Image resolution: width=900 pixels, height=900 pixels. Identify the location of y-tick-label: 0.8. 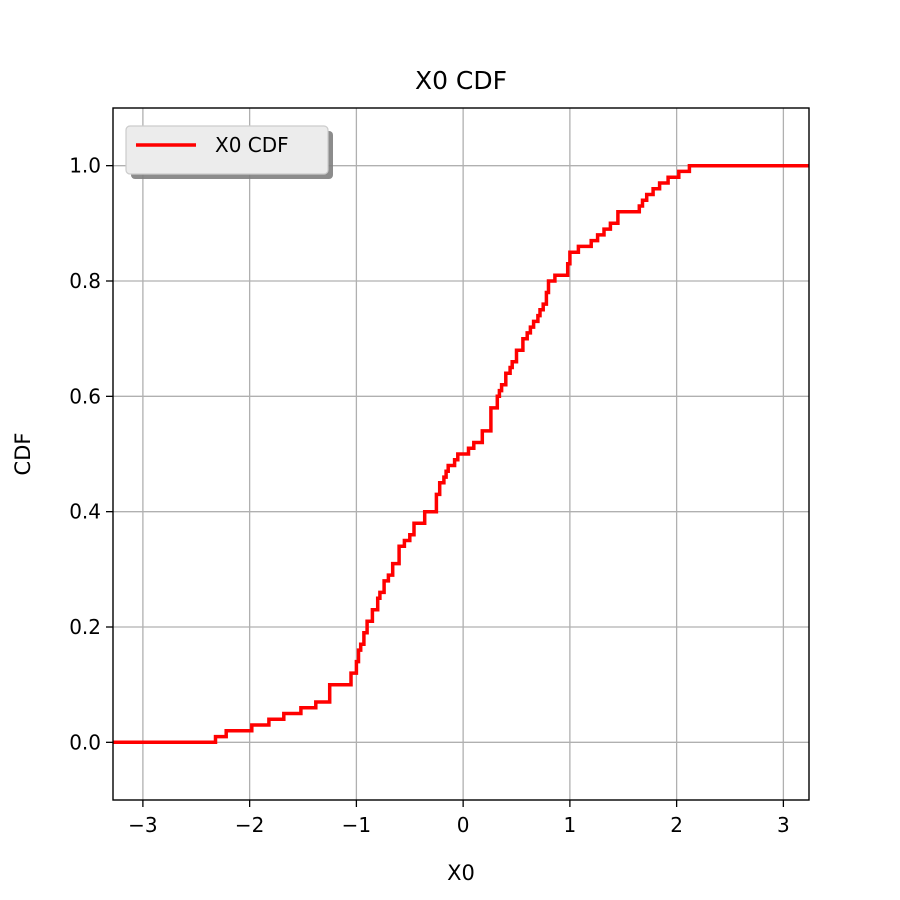
(85, 281).